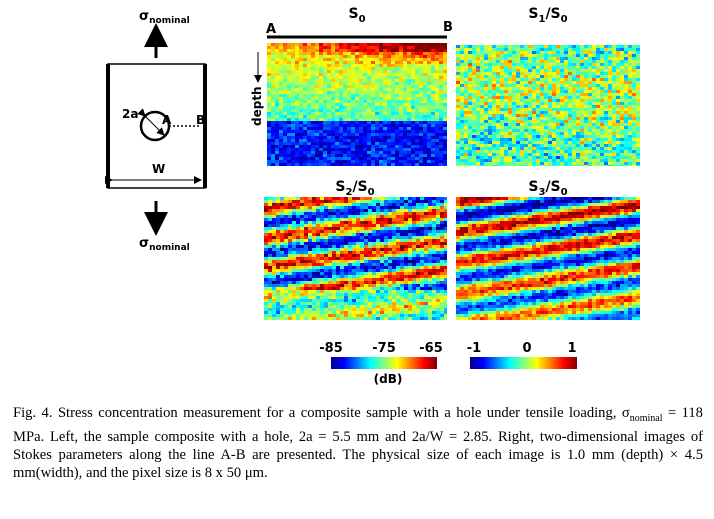 This screenshot has height=519, width=714. What do you see at coordinates (548, 105) in the screenshot?
I see `stokes-image` at bounding box center [548, 105].